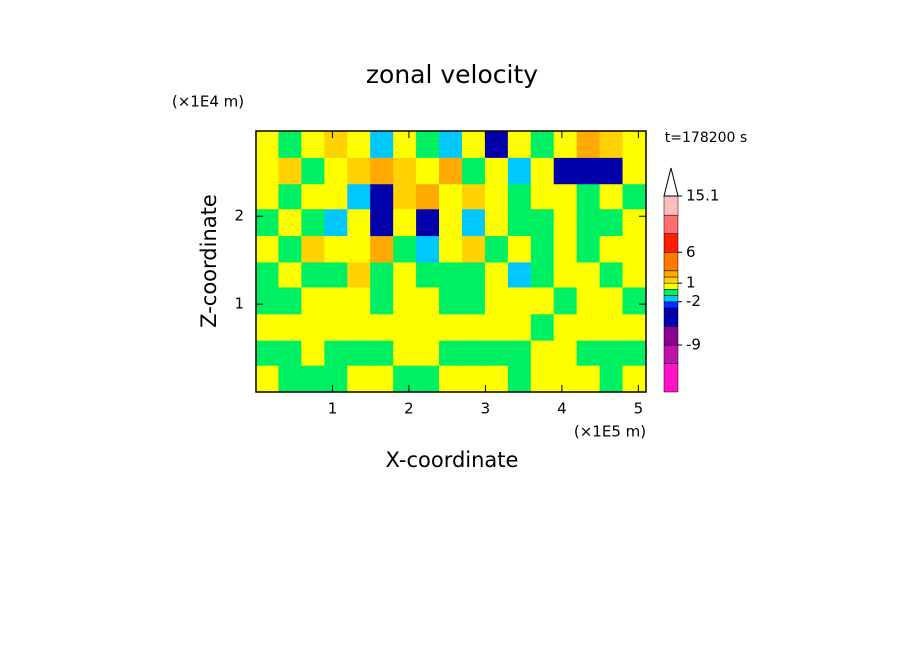 The height and width of the screenshot is (654, 904). Describe the element at coordinates (208, 102) in the screenshot. I see `z-unit-label: (×1E4 m)` at that location.